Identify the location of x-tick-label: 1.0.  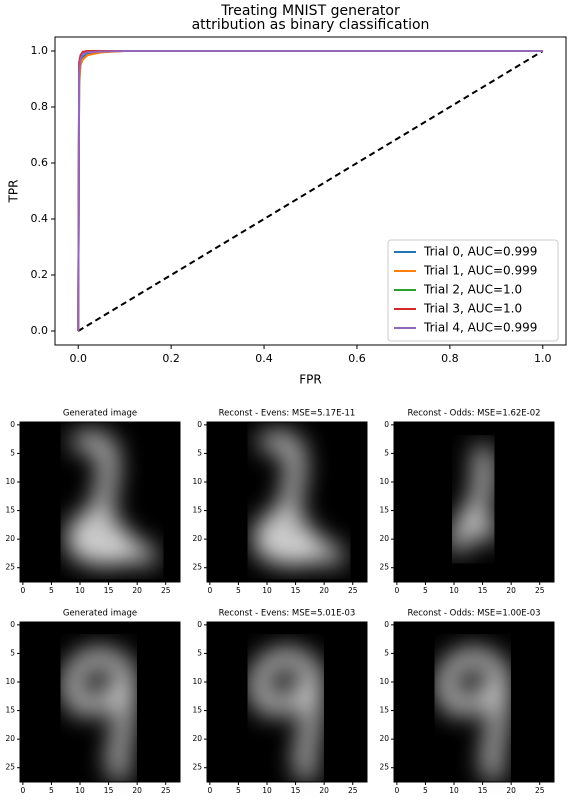
(543, 358).